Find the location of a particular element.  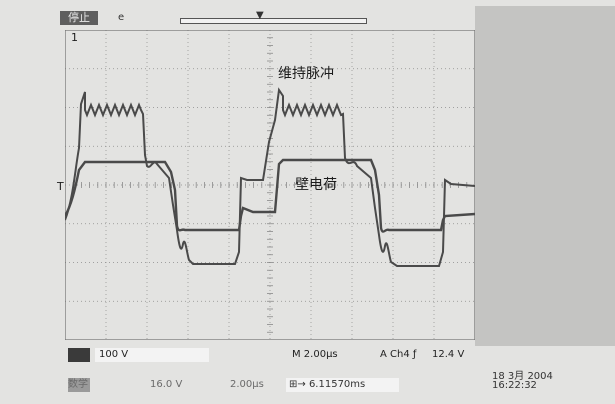

time-readout: 16:22:32 is located at coordinates (514, 385).